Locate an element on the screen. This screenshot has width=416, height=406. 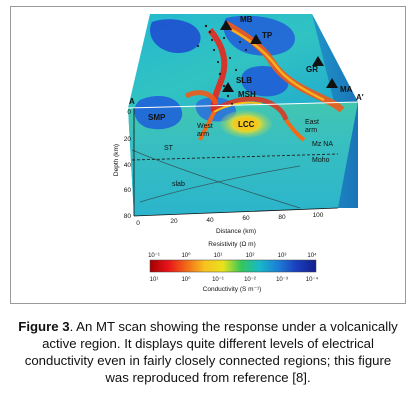
label-west-arm-2: arm is located at coordinates (203, 134).